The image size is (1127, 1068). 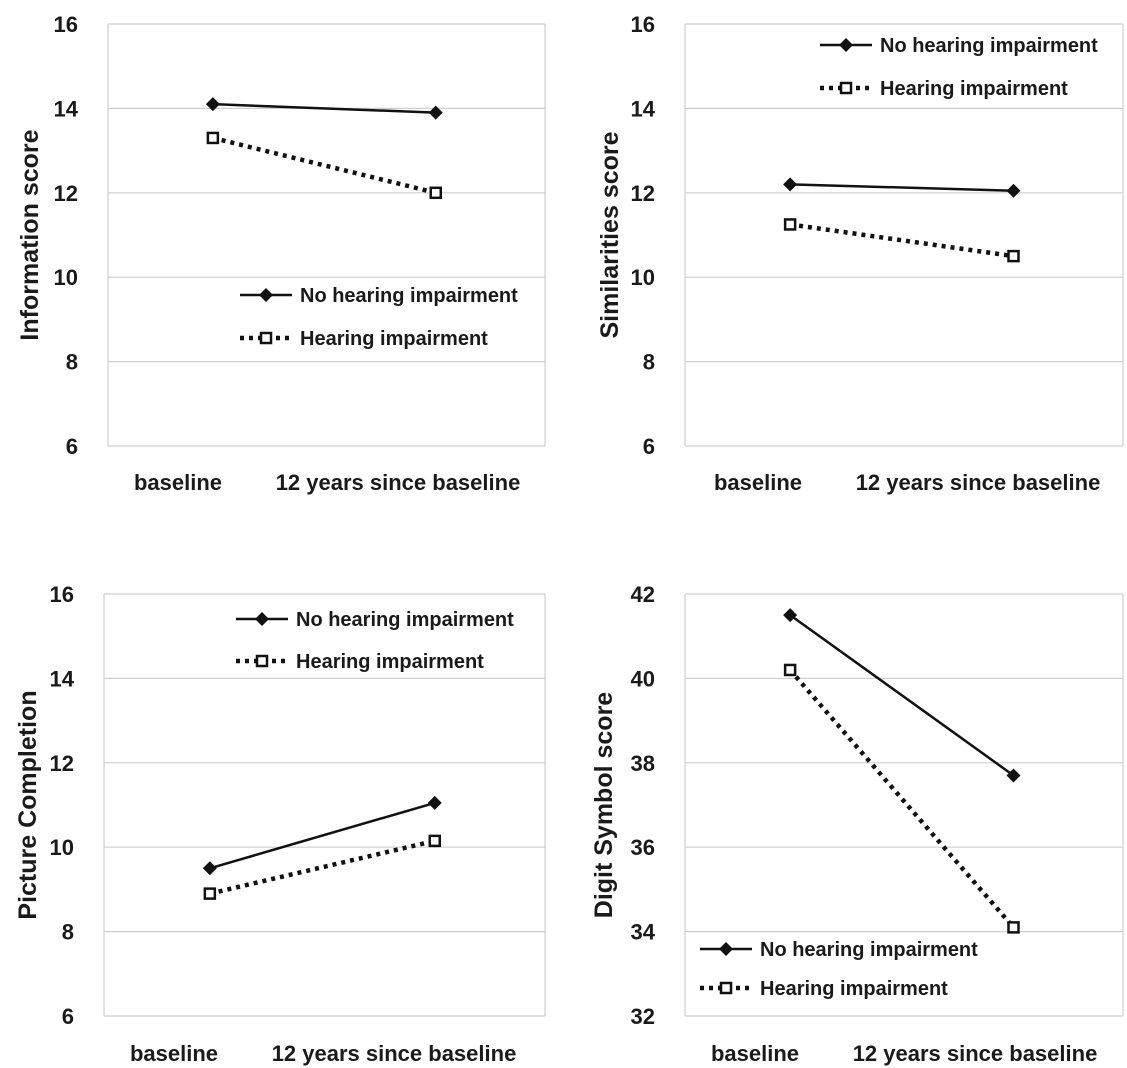 What do you see at coordinates (610, 234) in the screenshot?
I see `y-axis-label: Similarities score` at bounding box center [610, 234].